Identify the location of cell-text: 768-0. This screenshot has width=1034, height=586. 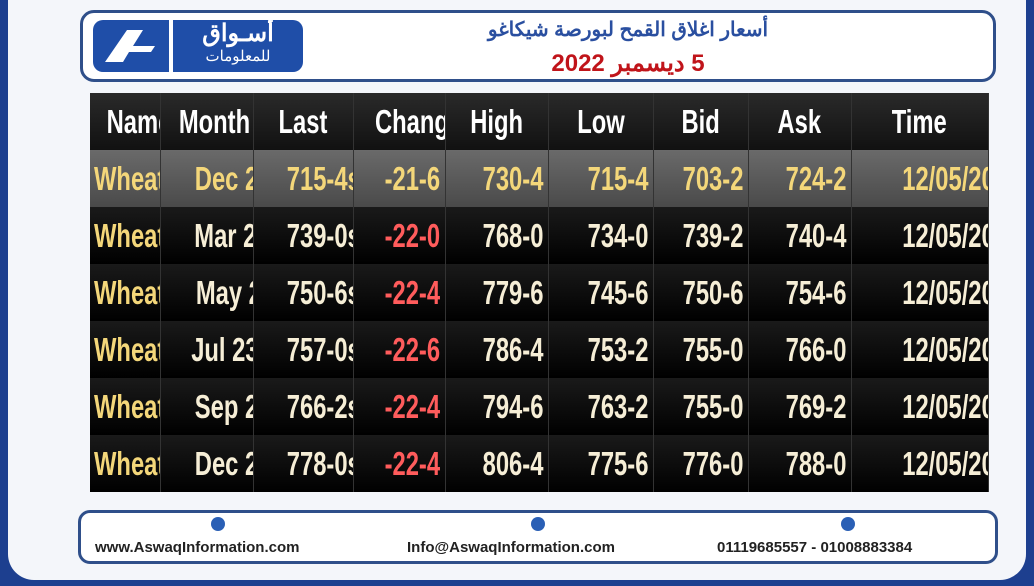
(513, 235).